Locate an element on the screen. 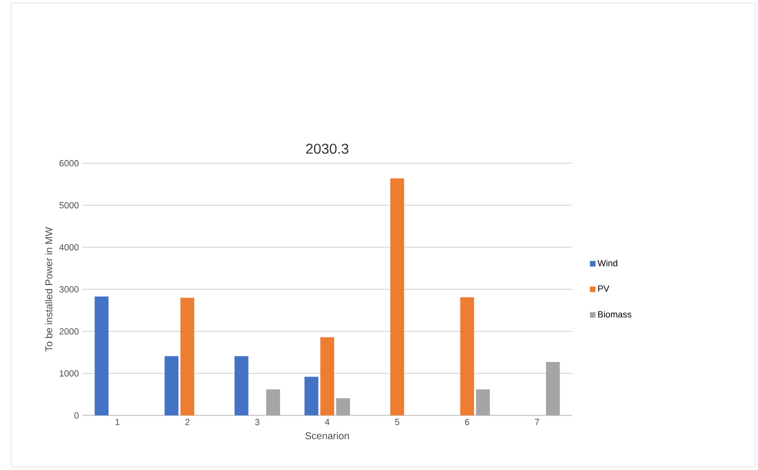 The height and width of the screenshot is (470, 758). x-tick-label: 2 is located at coordinates (187, 422).